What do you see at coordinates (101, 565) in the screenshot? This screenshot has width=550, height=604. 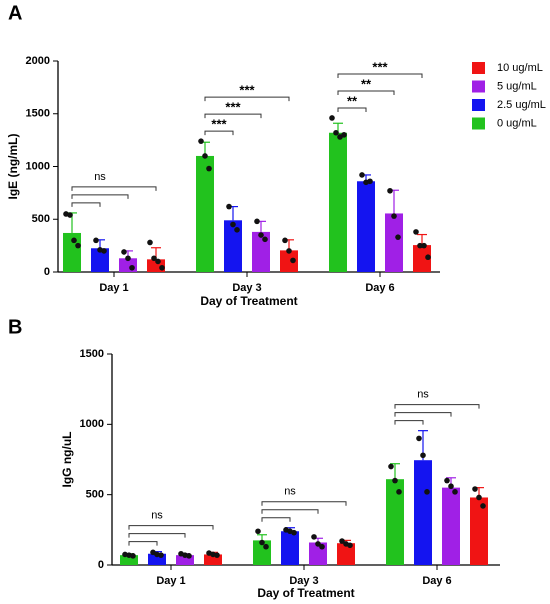 I see `y-tick-label: 0` at bounding box center [101, 565].